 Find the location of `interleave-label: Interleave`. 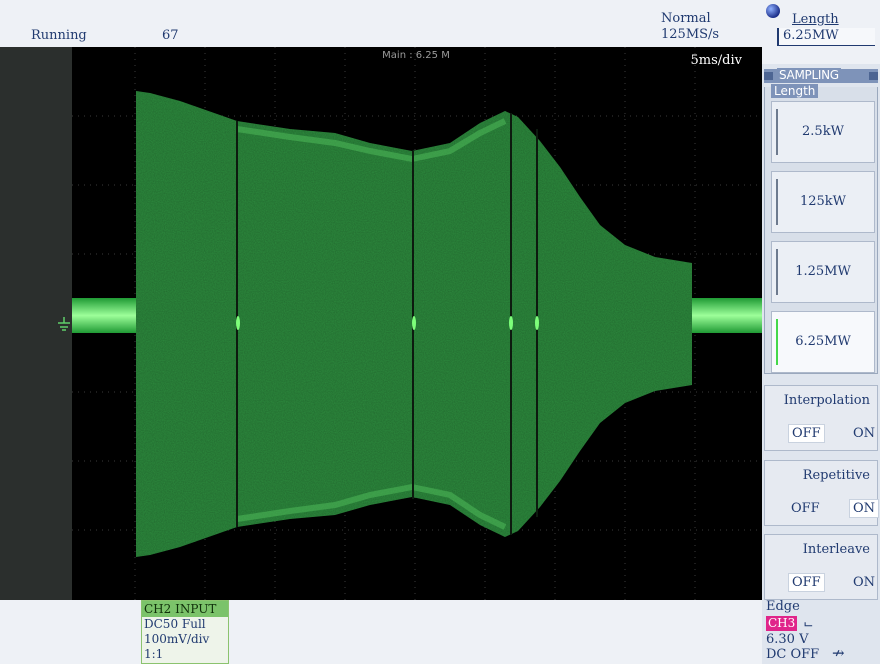

interleave-label: Interleave is located at coordinates (836, 549).